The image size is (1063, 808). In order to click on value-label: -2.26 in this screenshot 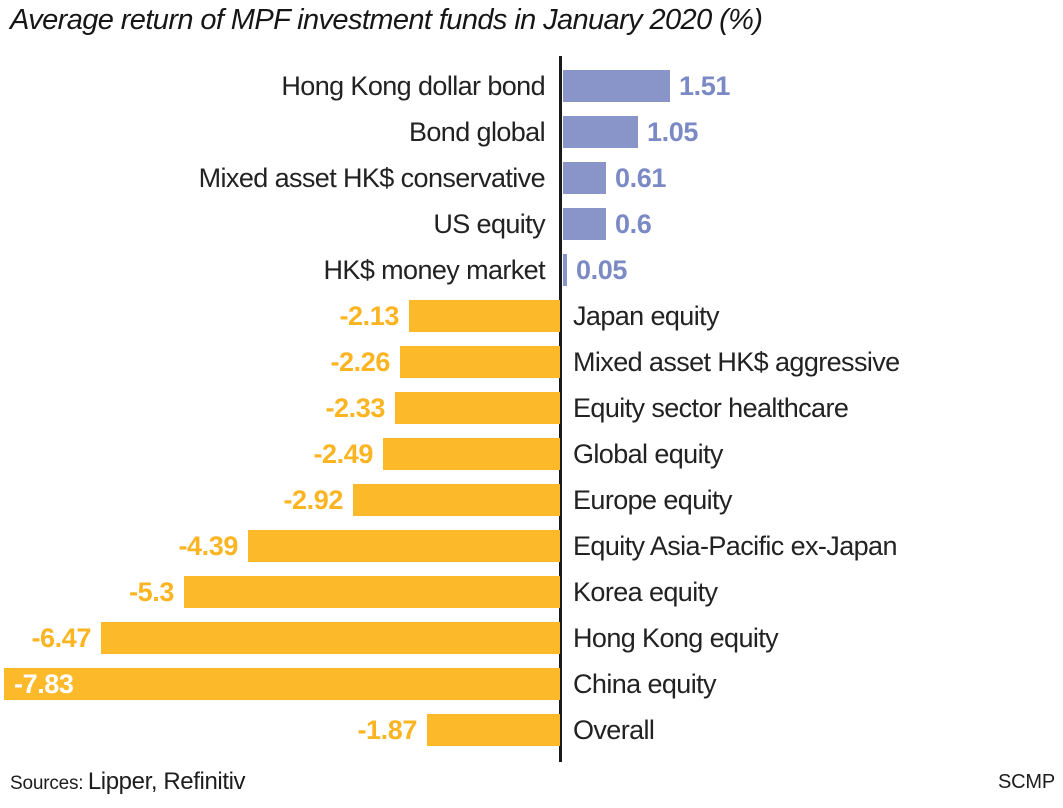, I will do `click(360, 362)`.